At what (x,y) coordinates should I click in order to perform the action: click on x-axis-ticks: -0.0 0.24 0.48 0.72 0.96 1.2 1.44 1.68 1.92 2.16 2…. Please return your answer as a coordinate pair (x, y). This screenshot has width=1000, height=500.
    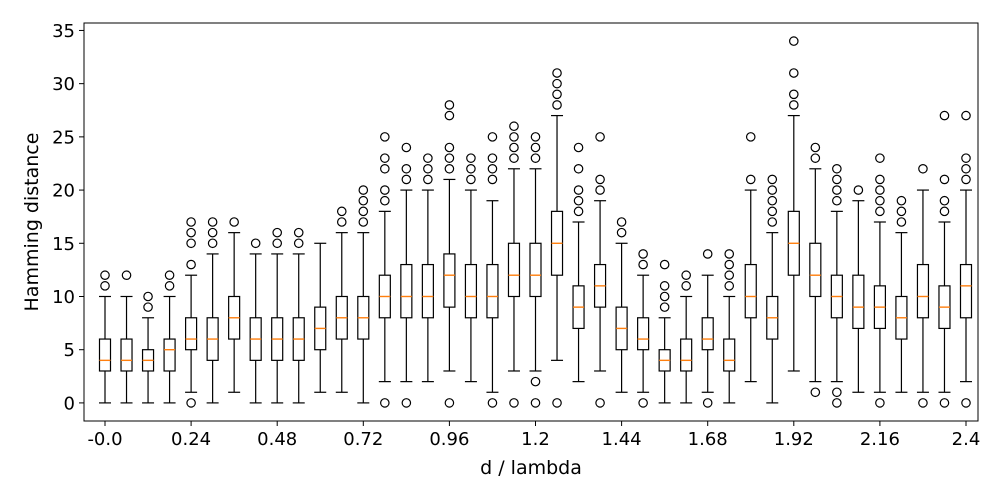
    Looking at the image, I should click on (533, 435).